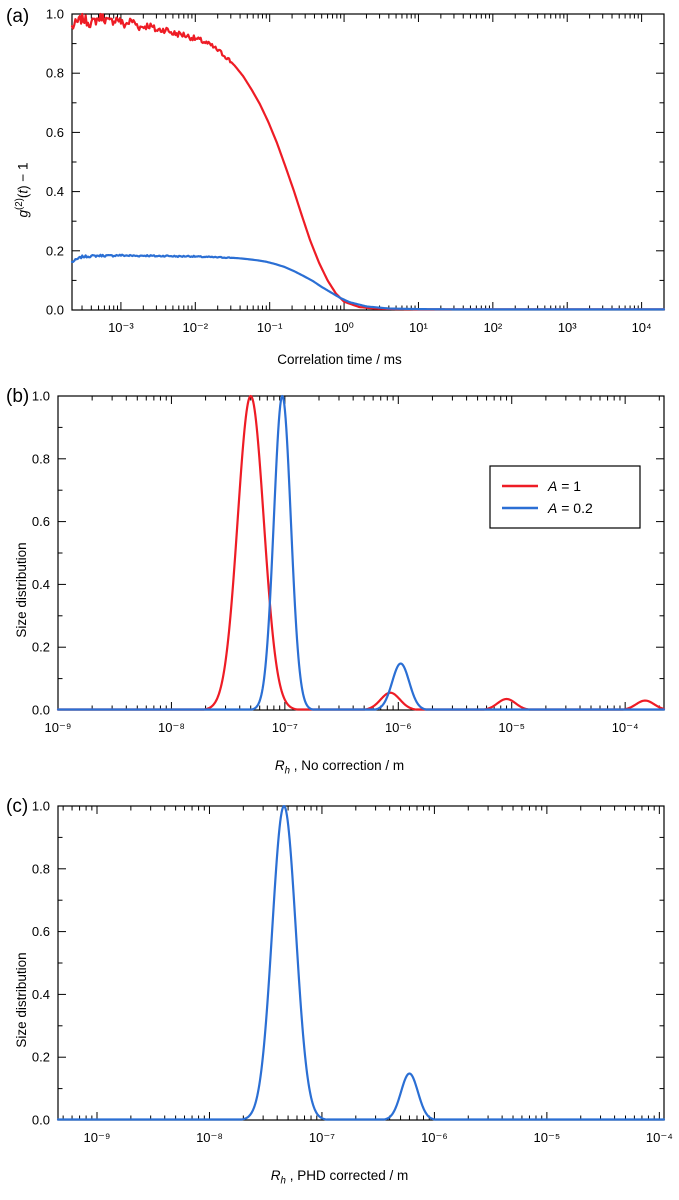 This screenshot has width=679, height=1200. What do you see at coordinates (17, 806) in the screenshot?
I see `panel-c-label: (c)` at bounding box center [17, 806].